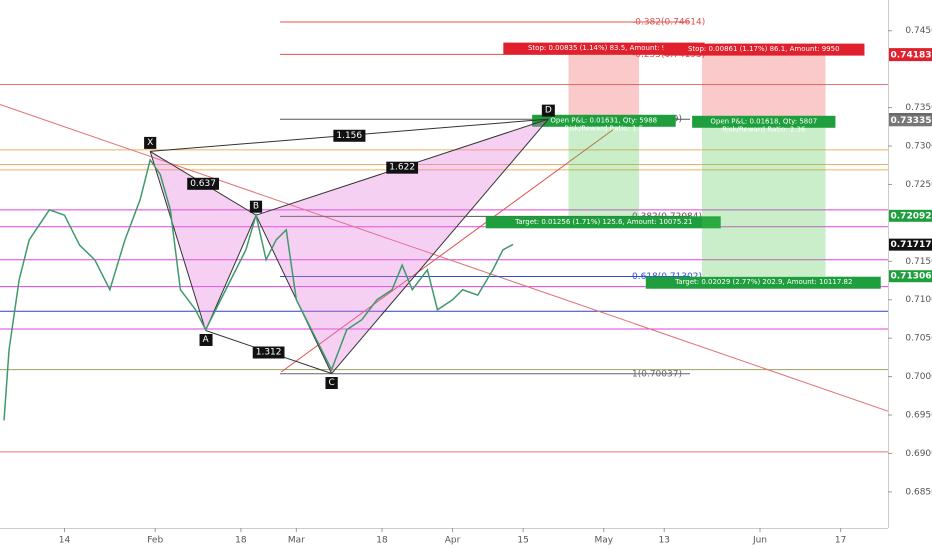 This screenshot has height=550, width=932. I want to click on rr-label: Risk/Reward Ratio: 1.5, so click(603, 128).